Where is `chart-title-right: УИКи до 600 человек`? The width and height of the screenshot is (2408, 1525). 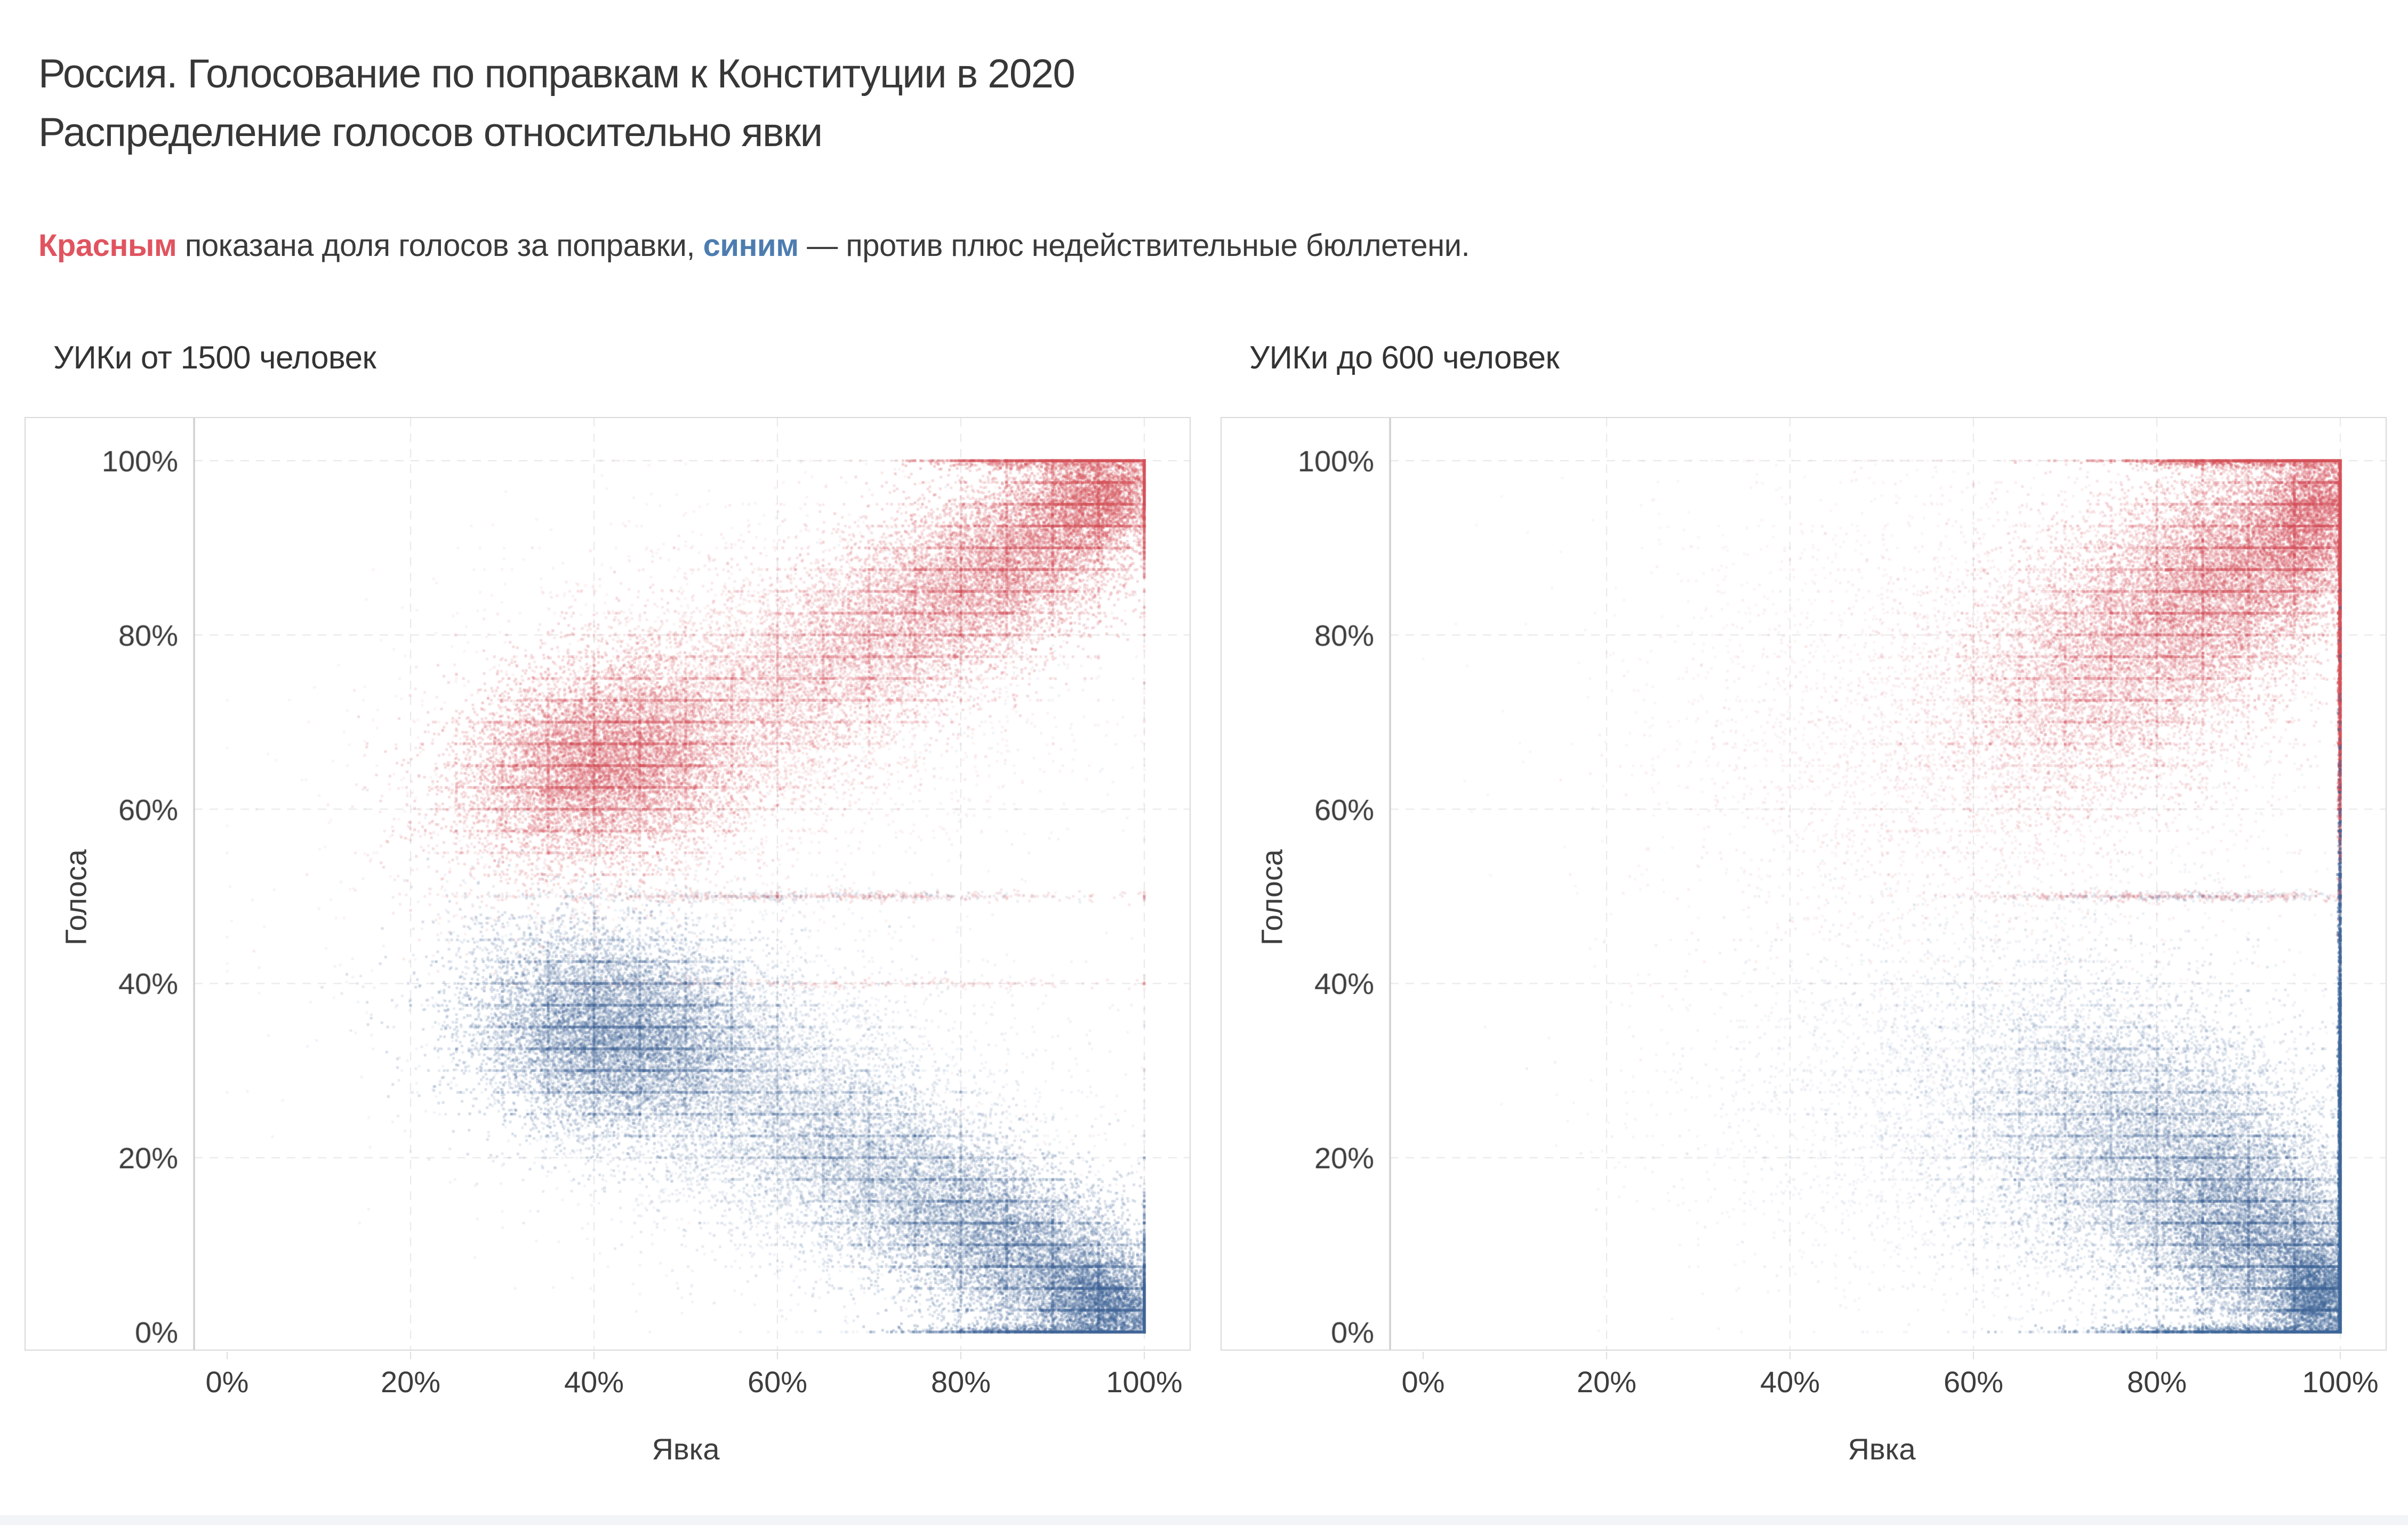 chart-title-right: УИКи до 600 человек is located at coordinates (1404, 357).